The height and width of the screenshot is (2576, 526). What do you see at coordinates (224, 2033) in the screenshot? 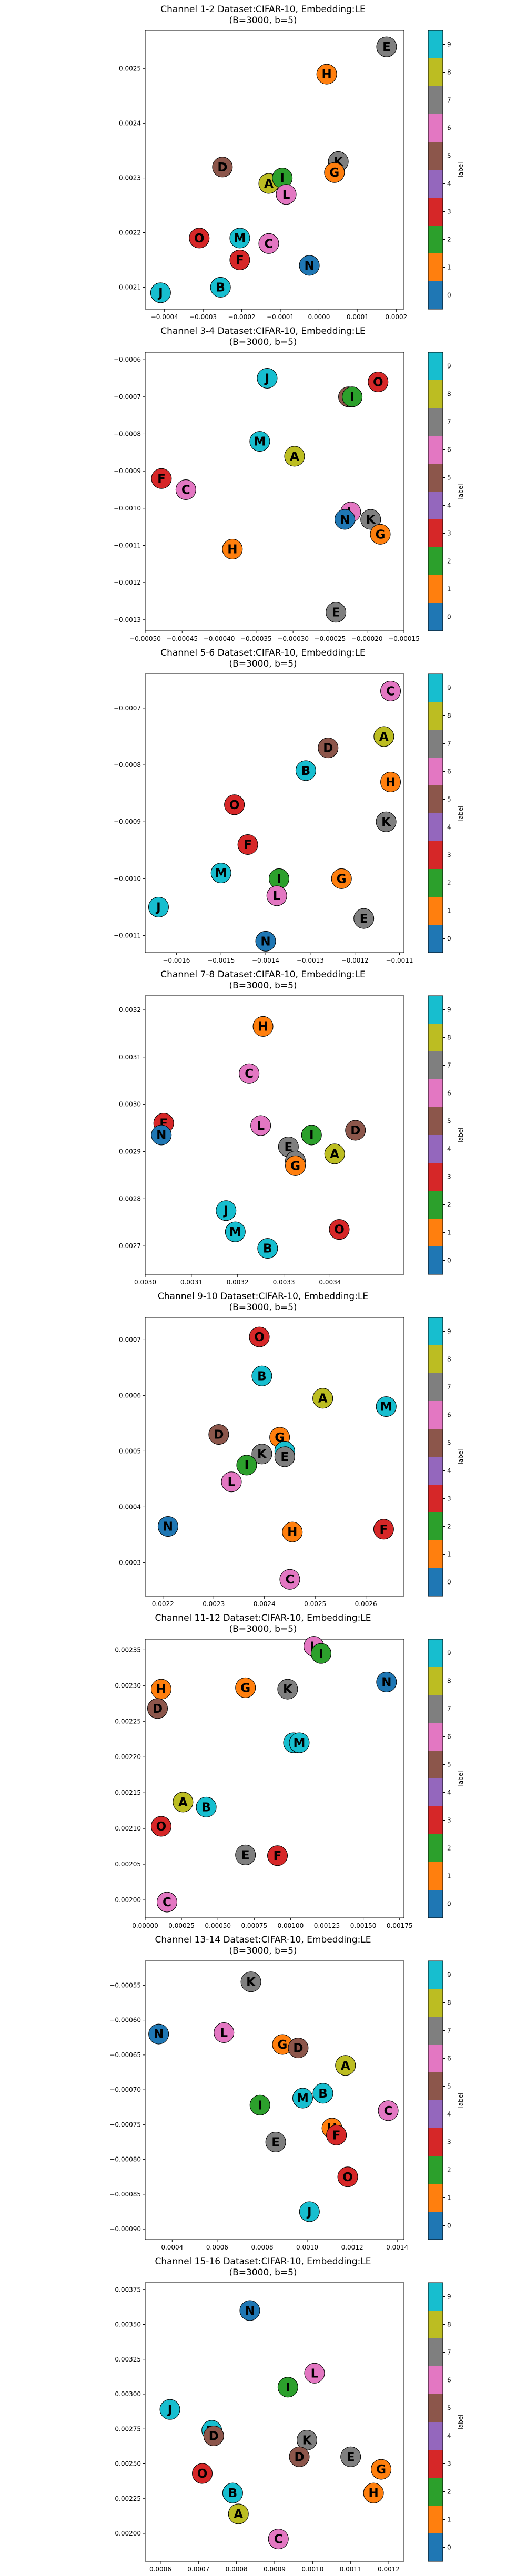
I see `data-point-label: L` at bounding box center [224, 2033].